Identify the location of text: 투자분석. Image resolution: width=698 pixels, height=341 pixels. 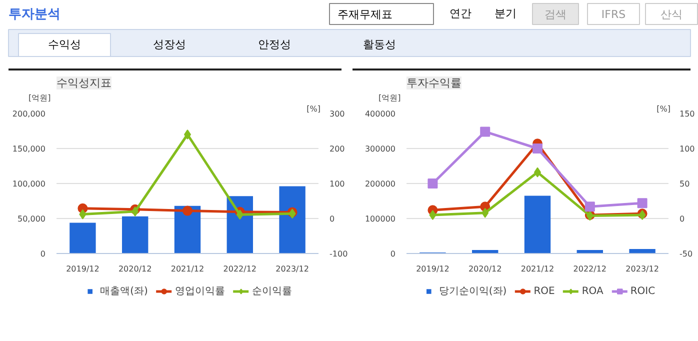
(34, 14).